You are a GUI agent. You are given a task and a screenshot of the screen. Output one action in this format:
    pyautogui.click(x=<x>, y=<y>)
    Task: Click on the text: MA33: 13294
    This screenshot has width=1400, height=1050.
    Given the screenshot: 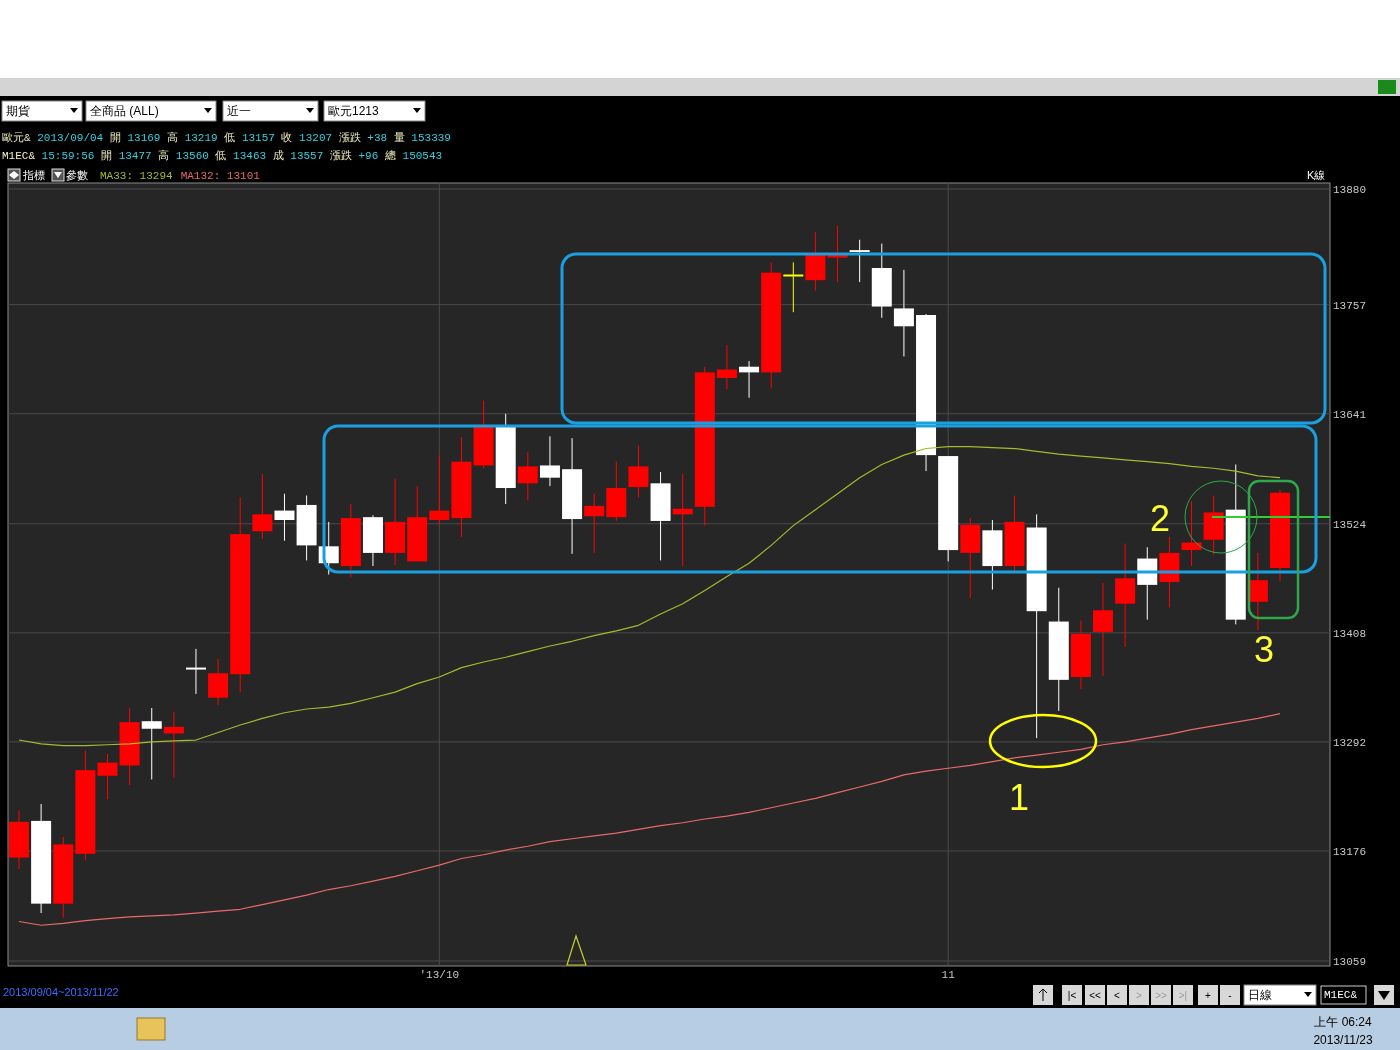 What is the action you would take?
    pyautogui.click(x=137, y=176)
    